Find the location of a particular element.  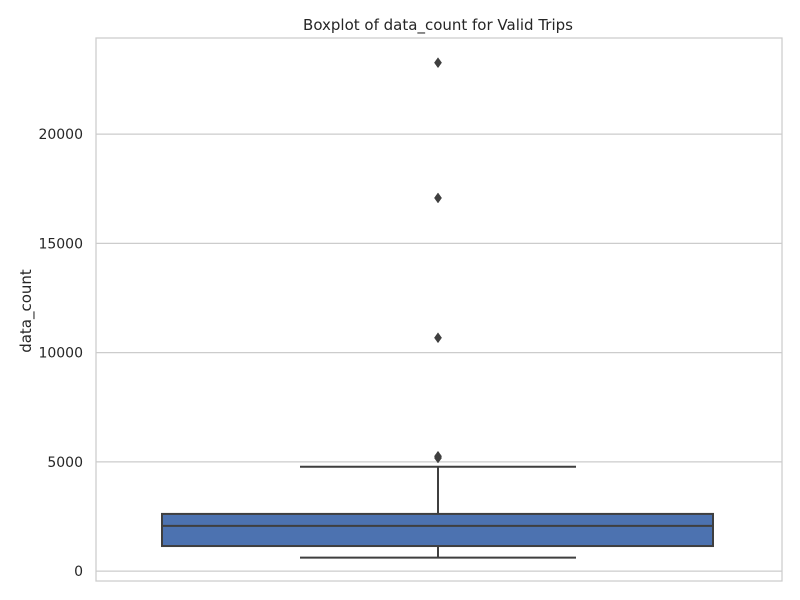

y-tick-label: 5000 is located at coordinates (65, 463).